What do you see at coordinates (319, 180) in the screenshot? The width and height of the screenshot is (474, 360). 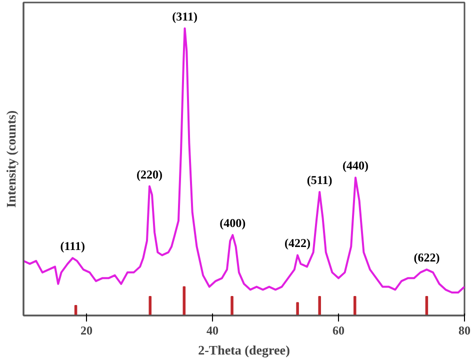 I see `annotation: (511)` at bounding box center [319, 180].